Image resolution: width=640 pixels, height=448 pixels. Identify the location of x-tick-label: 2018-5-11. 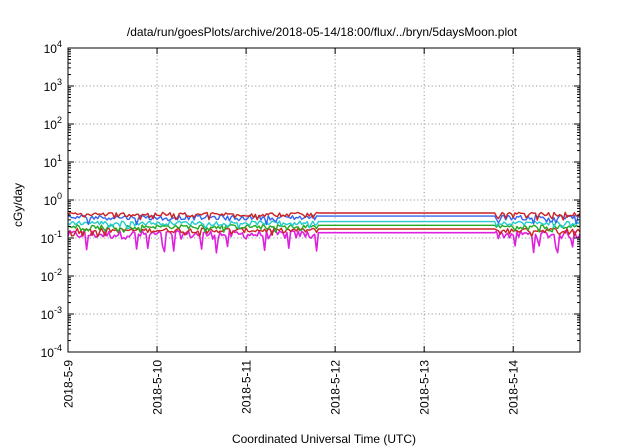
(247, 387).